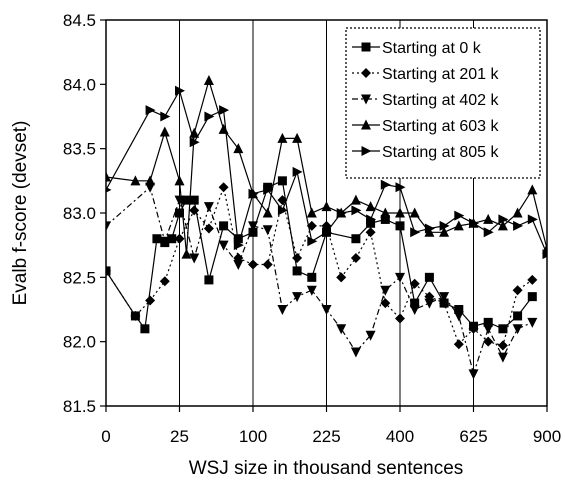 This screenshot has width=565, height=480. Describe the element at coordinates (20, 213) in the screenshot. I see `y-axis-title: Evalb f-score (devset)` at that location.